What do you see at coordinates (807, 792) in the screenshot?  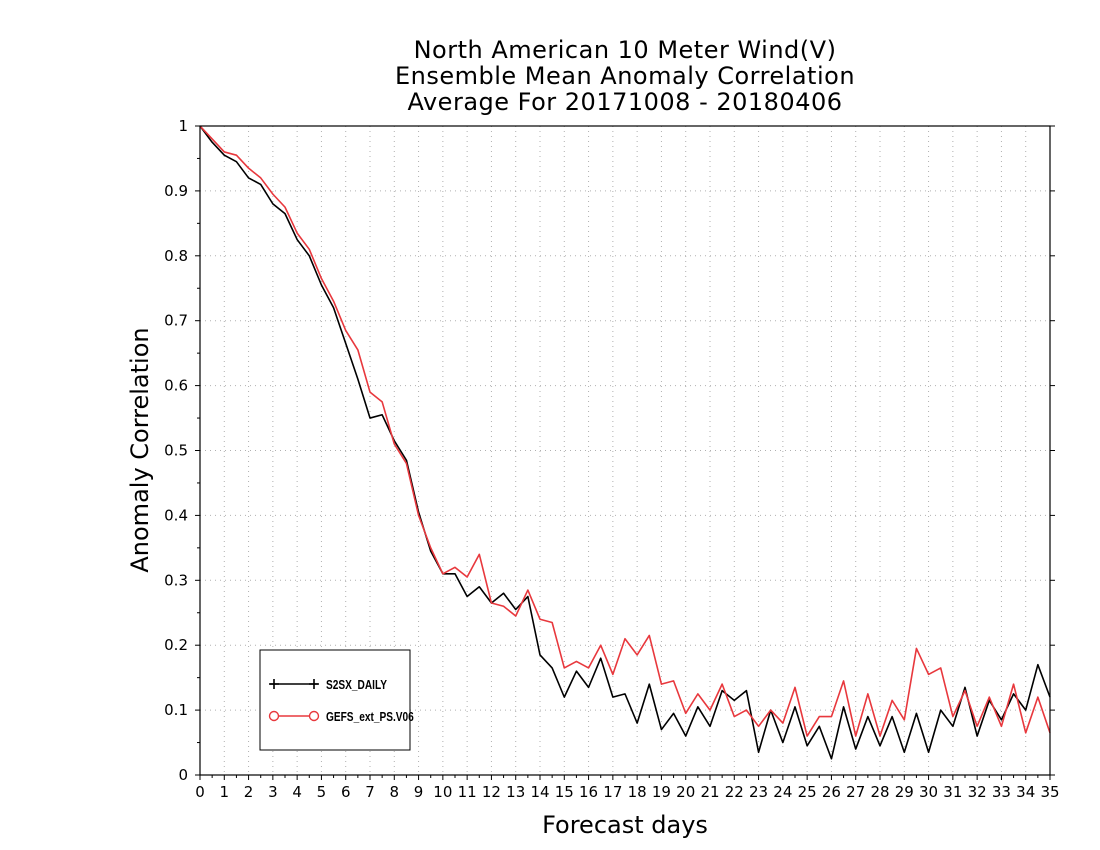 I see `x-tick-label: 25` at bounding box center [807, 792].